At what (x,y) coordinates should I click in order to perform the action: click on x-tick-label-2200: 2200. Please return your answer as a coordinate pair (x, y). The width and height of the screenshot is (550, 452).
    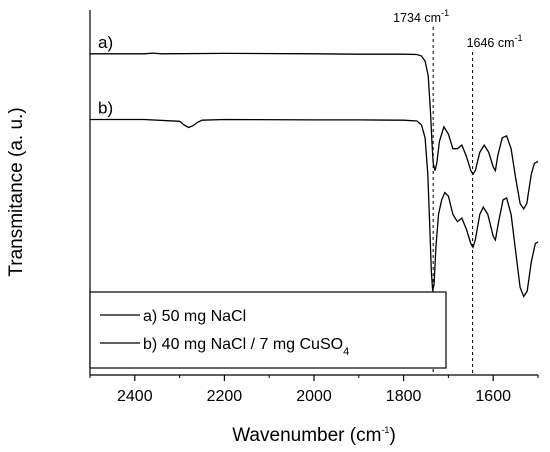
    Looking at the image, I should click on (225, 396).